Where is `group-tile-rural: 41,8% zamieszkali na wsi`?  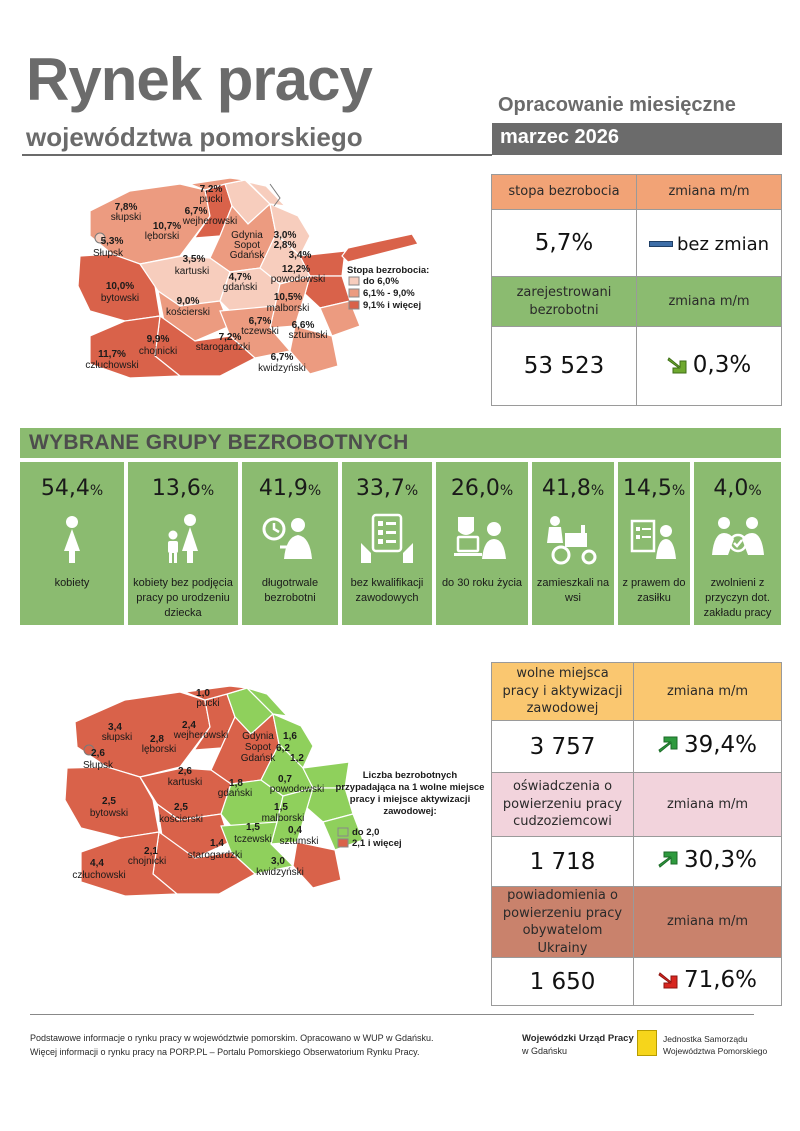 group-tile-rural: 41,8% zamieszkali na wsi is located at coordinates (573, 543).